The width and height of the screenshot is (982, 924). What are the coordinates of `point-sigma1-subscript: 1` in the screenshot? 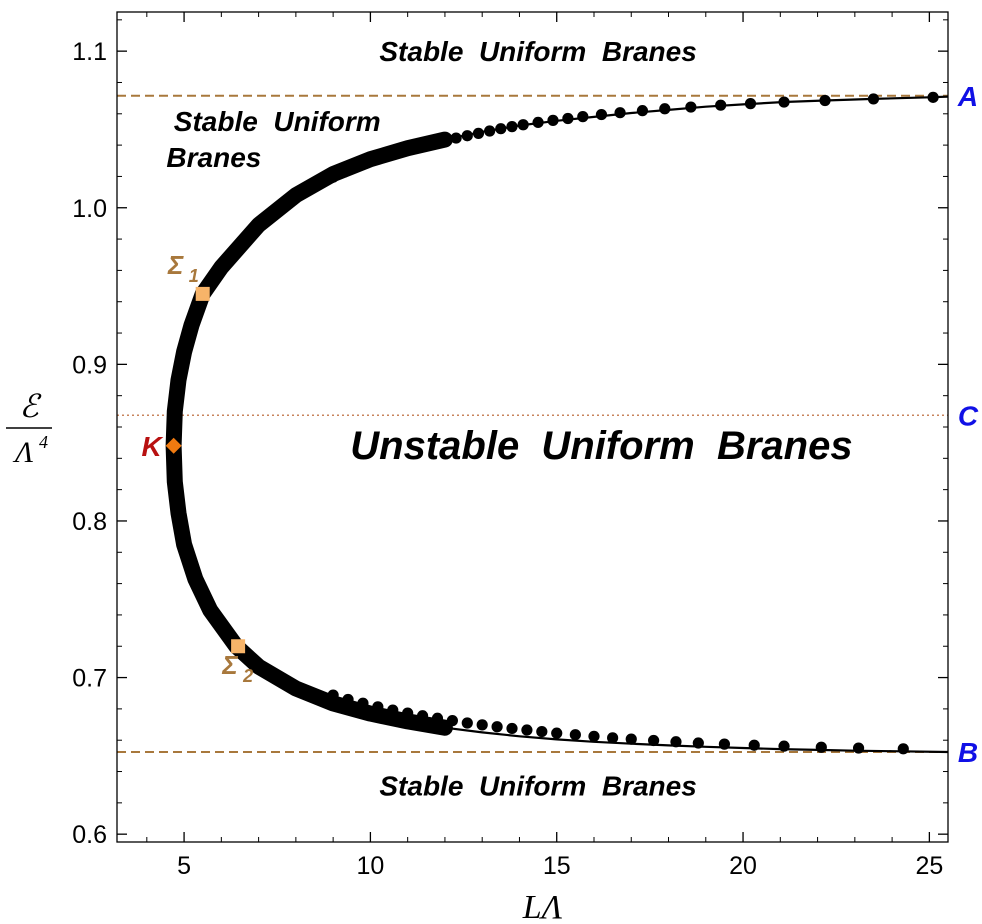 It's located at (194, 276).